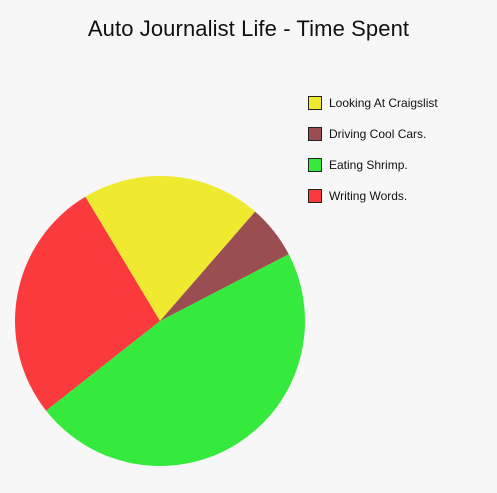  What do you see at coordinates (368, 196) in the screenshot?
I see `legend-label: Writing Words.` at bounding box center [368, 196].